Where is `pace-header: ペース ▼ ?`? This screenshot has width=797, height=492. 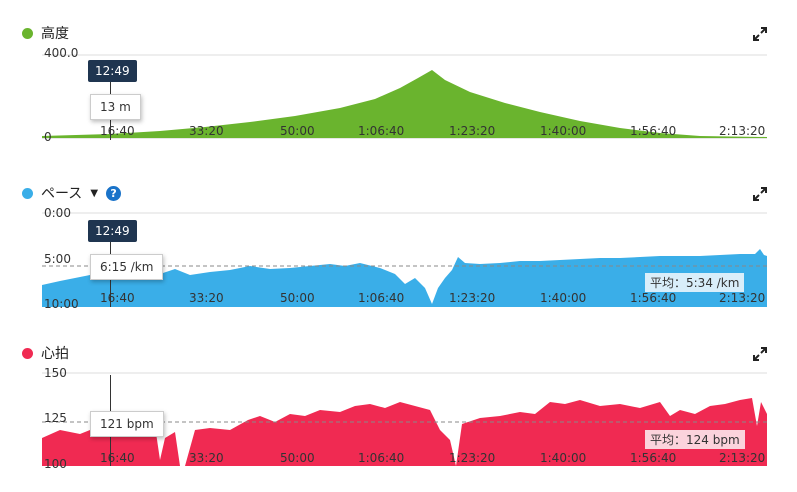 pace-header: ペース ▼ ? is located at coordinates (72, 193).